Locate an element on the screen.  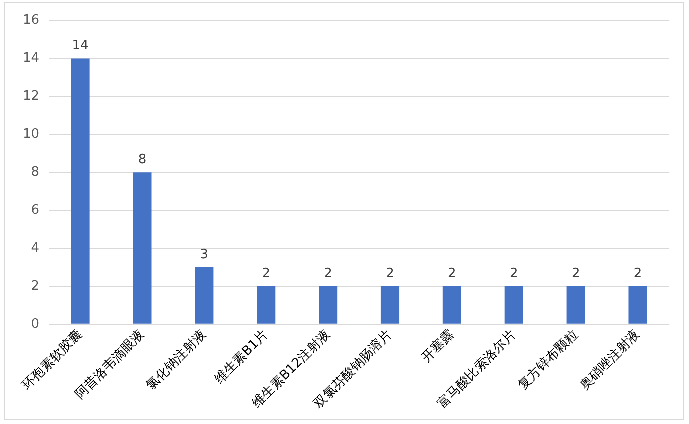
y-tick-label: 0 is located at coordinates (35, 324).